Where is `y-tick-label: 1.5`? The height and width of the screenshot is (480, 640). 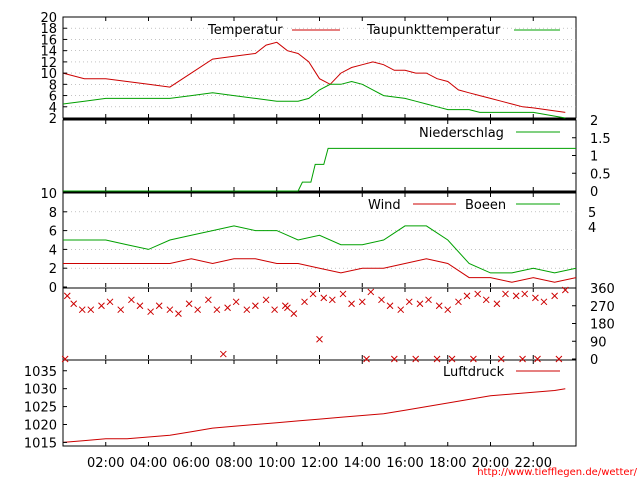 y-tick-label: 1.5 is located at coordinates (600, 139).